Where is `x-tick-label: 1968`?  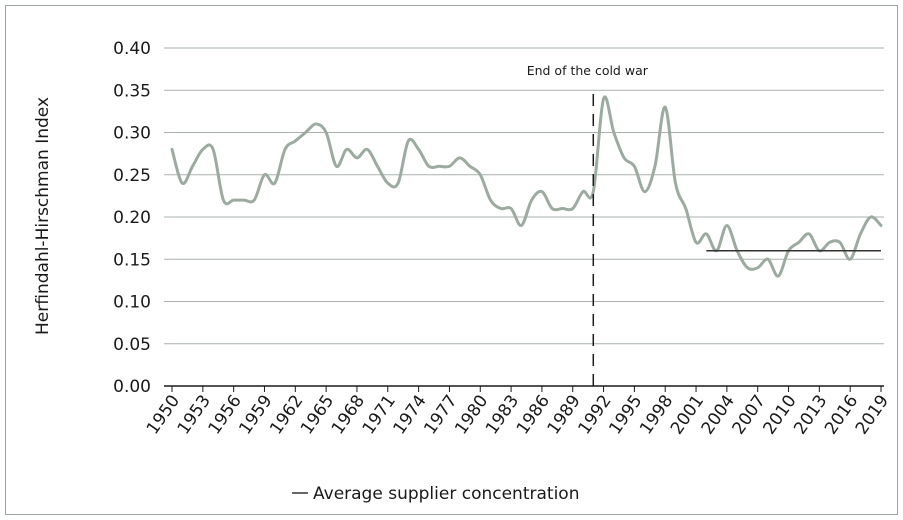 x-tick-label: 1968 is located at coordinates (348, 414).